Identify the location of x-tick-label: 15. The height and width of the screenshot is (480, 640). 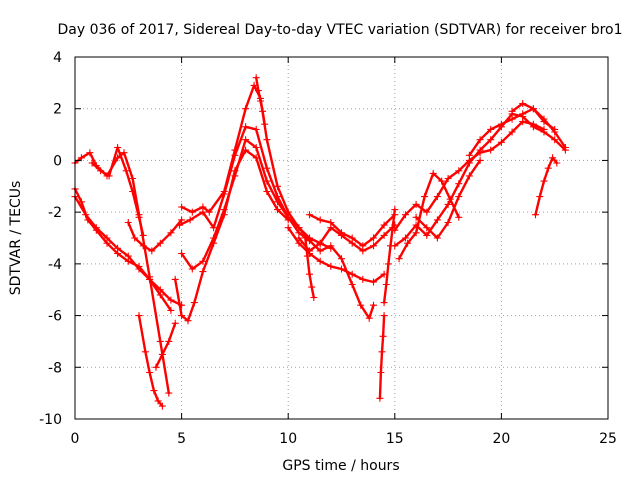
(395, 439).